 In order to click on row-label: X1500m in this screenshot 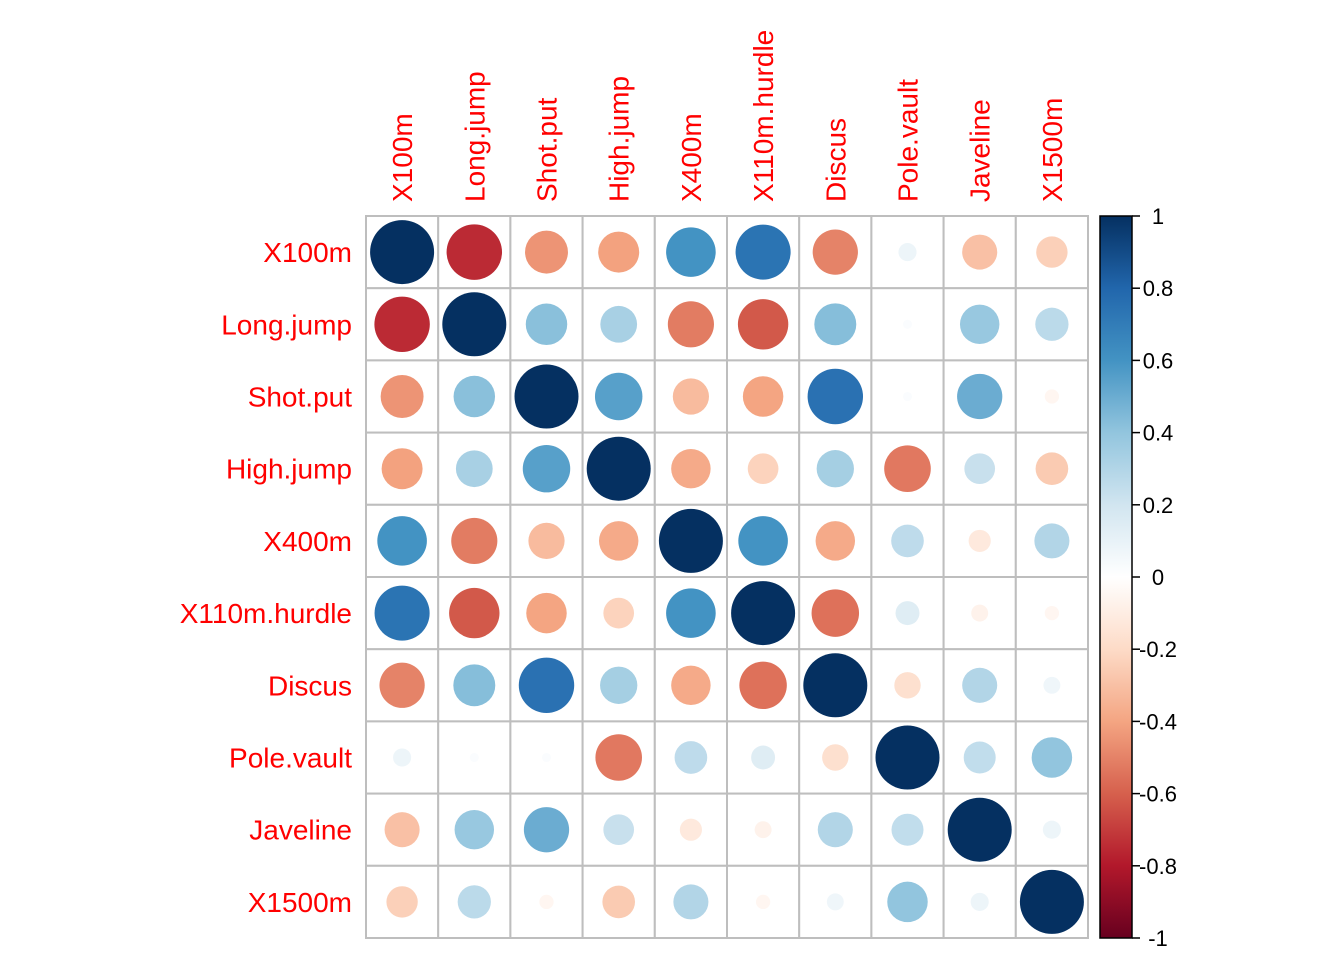, I will do `click(300, 902)`.